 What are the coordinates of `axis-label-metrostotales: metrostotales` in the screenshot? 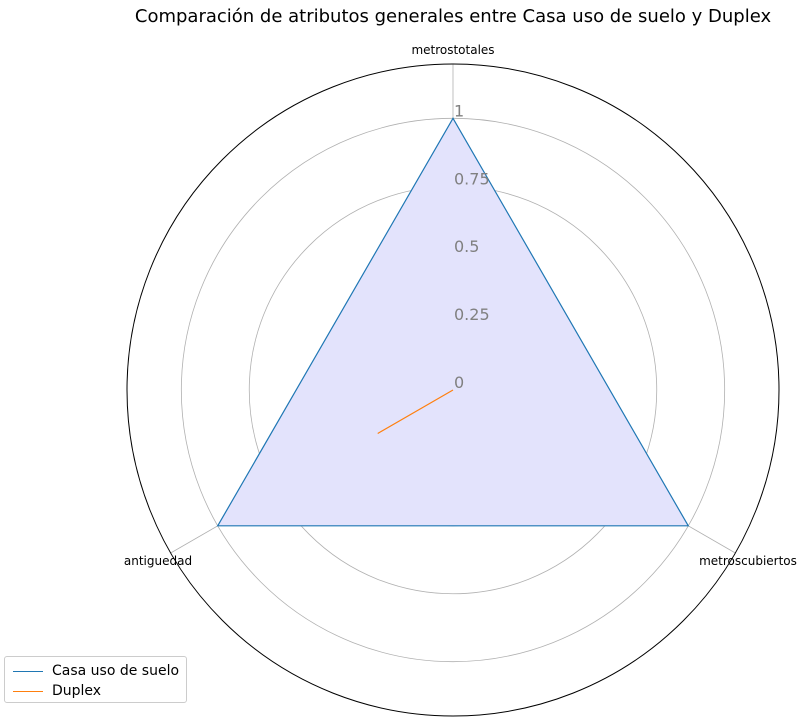 It's located at (452, 50).